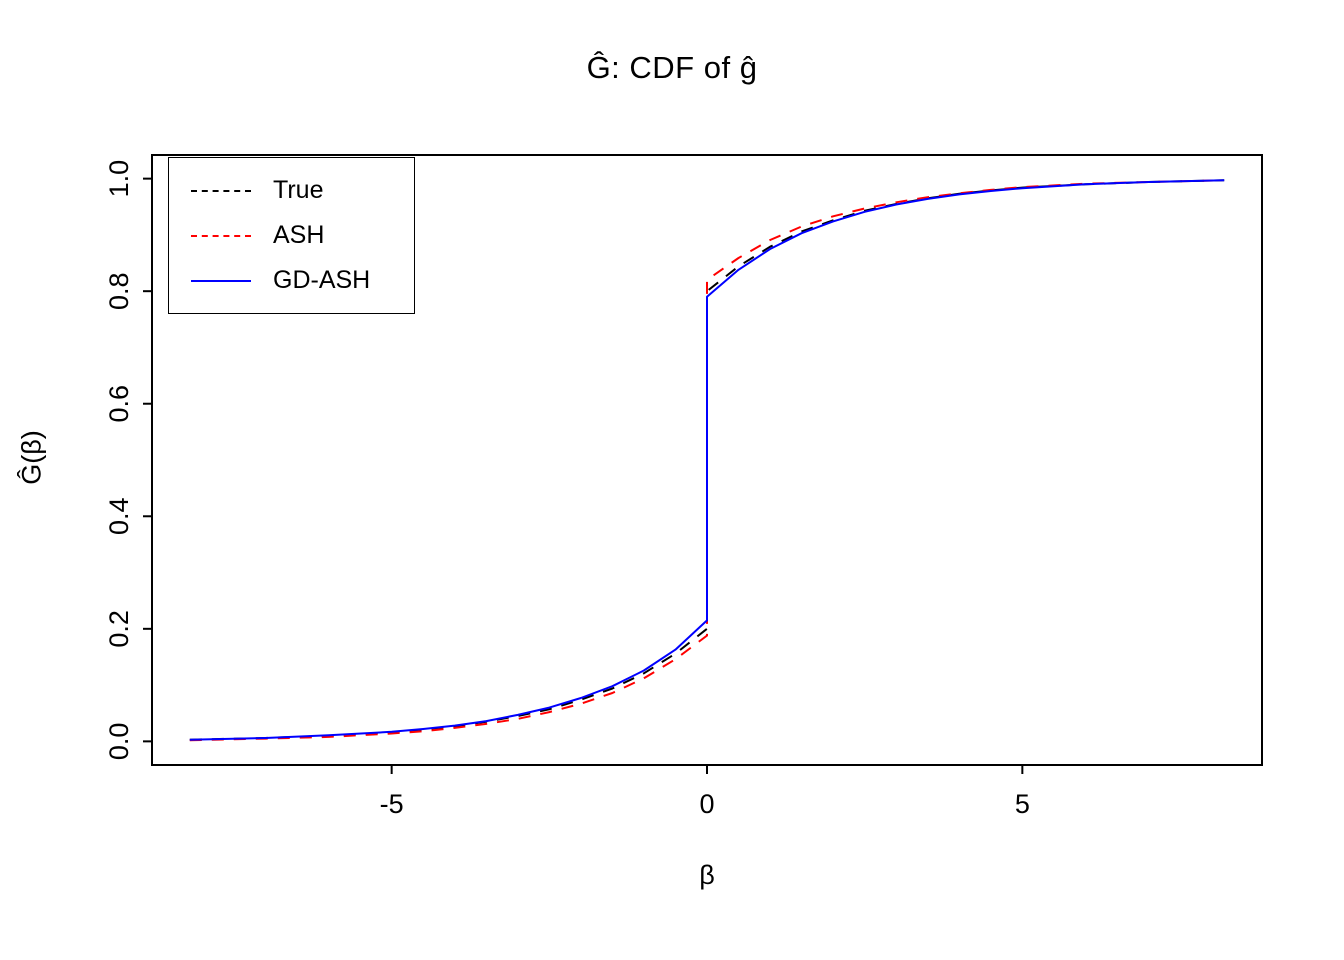  What do you see at coordinates (221, 190) in the screenshot?
I see `legend-line-sample-true` at bounding box center [221, 190].